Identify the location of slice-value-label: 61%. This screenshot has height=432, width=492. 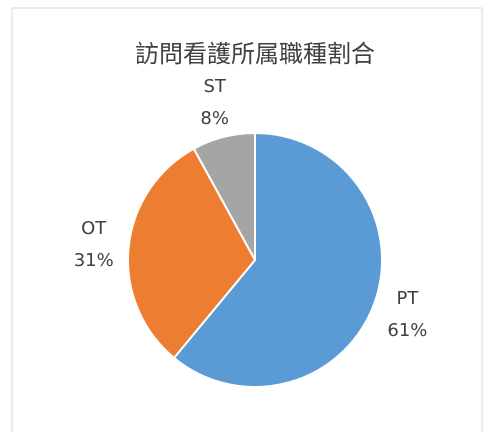
(407, 330).